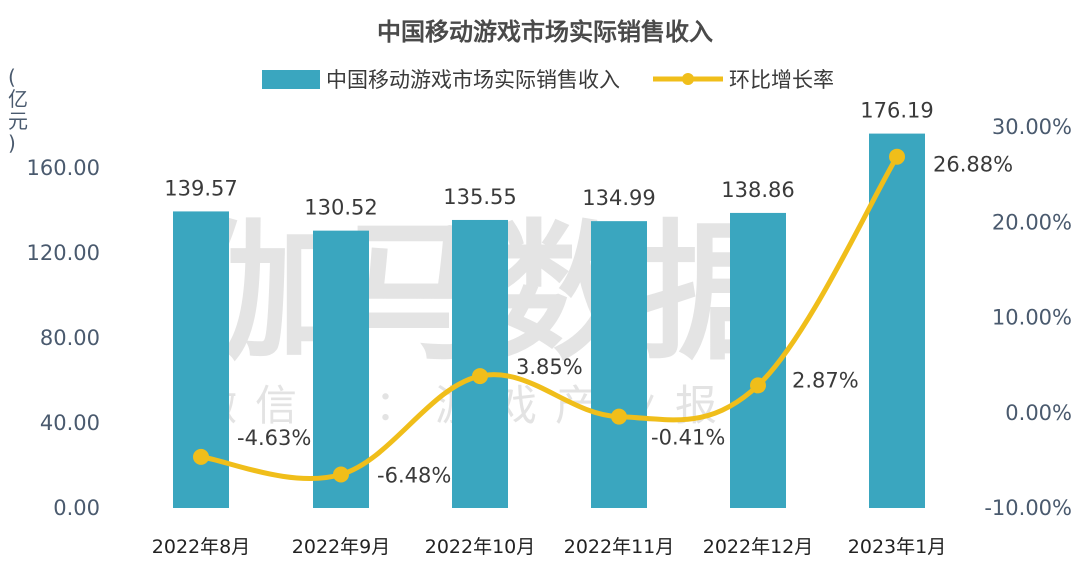 The height and width of the screenshot is (578, 1080). I want to click on y-left-unit-char-3: 元, so click(18, 121).